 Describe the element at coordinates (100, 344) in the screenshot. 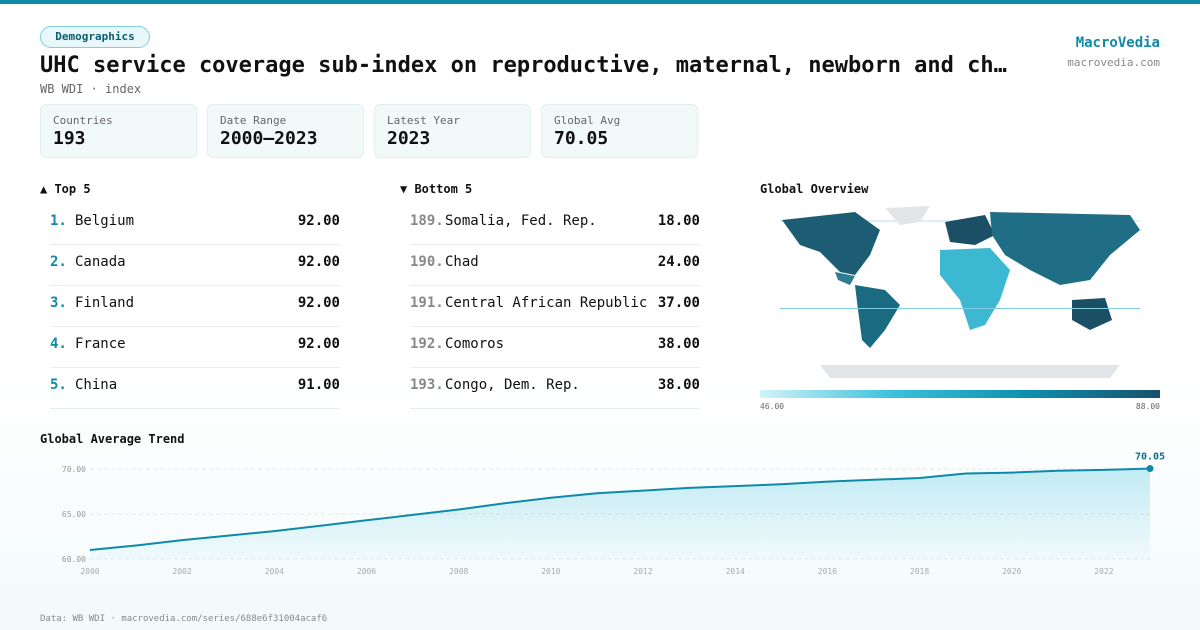

I see `country-name: France` at that location.